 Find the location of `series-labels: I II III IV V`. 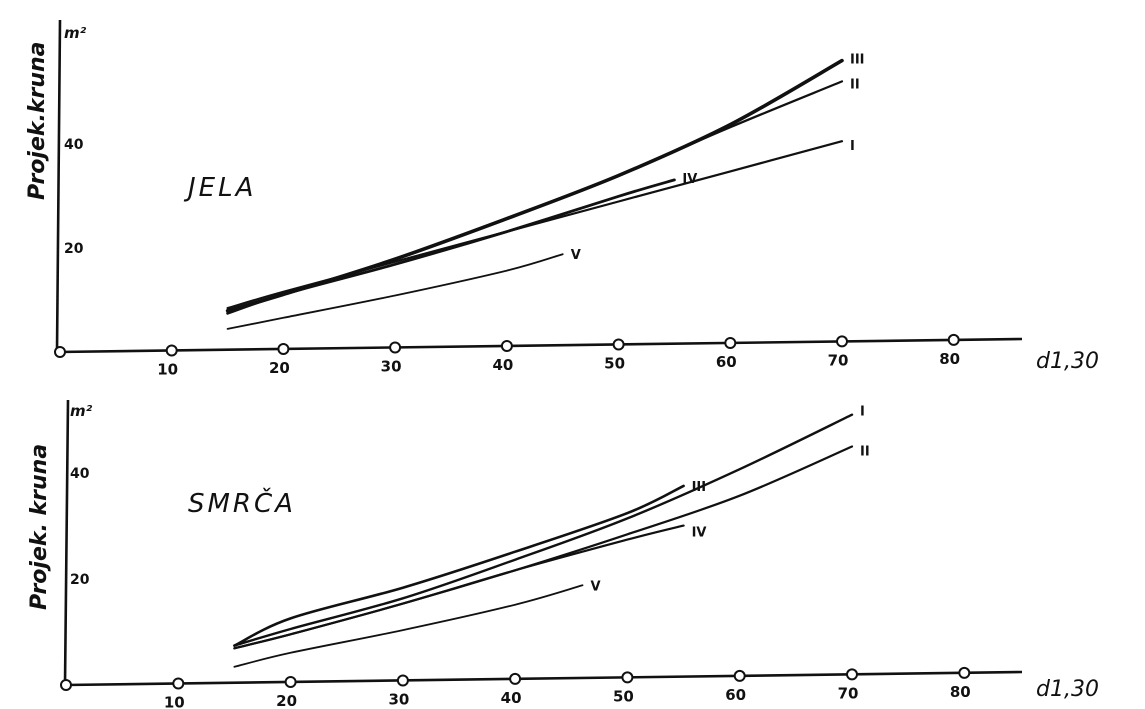

series-labels: I II III IV V is located at coordinates (730, 500).